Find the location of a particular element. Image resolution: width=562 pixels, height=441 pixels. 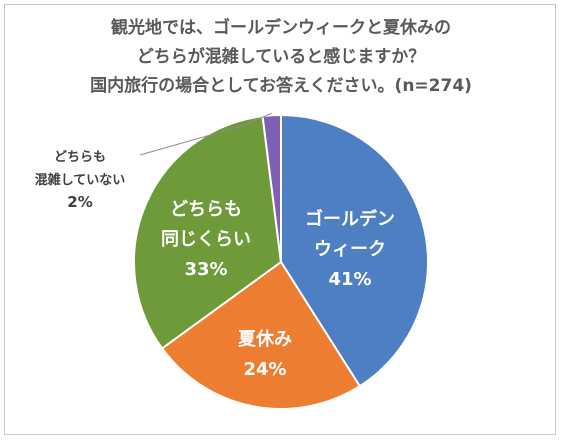

slice-category-label-1: 夏休み is located at coordinates (265, 339).